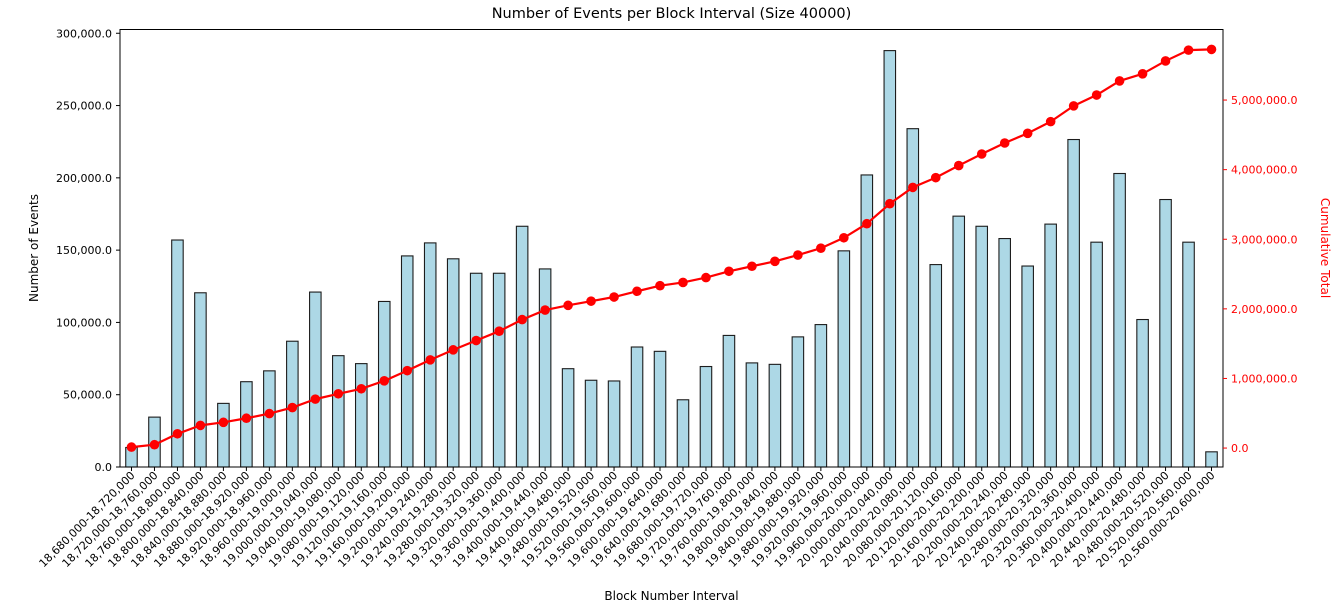 The height and width of the screenshot is (615, 1336). What do you see at coordinates (84, 178) in the screenshot?
I see `left-tick-label: 200,000.0` at bounding box center [84, 178].